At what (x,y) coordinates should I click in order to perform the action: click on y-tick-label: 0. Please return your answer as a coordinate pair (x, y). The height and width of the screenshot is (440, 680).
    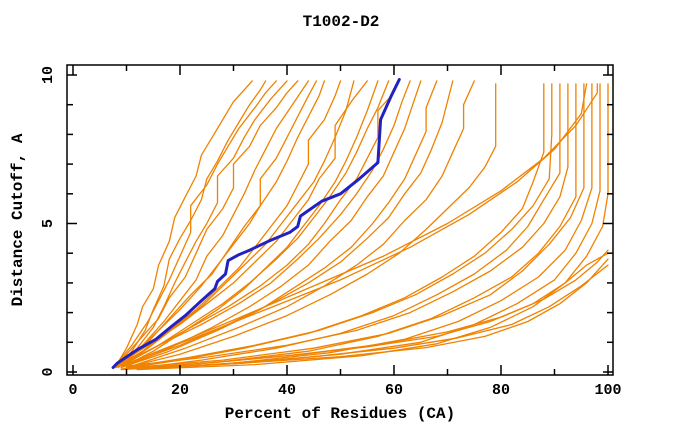
    Looking at the image, I should click on (48, 371).